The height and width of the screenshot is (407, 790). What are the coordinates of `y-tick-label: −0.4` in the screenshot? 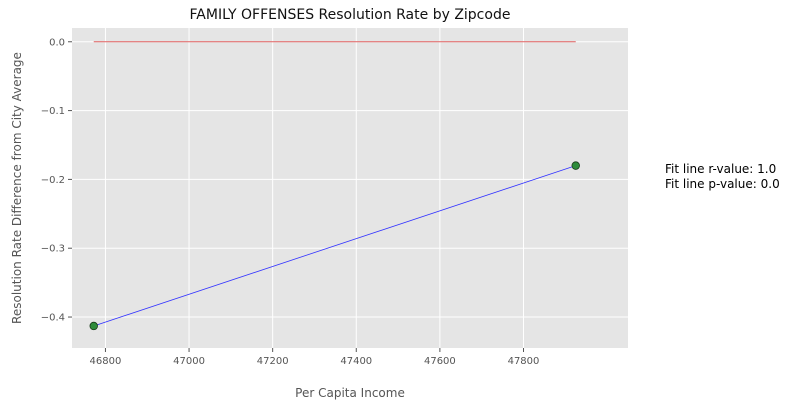 It's located at (53, 318).